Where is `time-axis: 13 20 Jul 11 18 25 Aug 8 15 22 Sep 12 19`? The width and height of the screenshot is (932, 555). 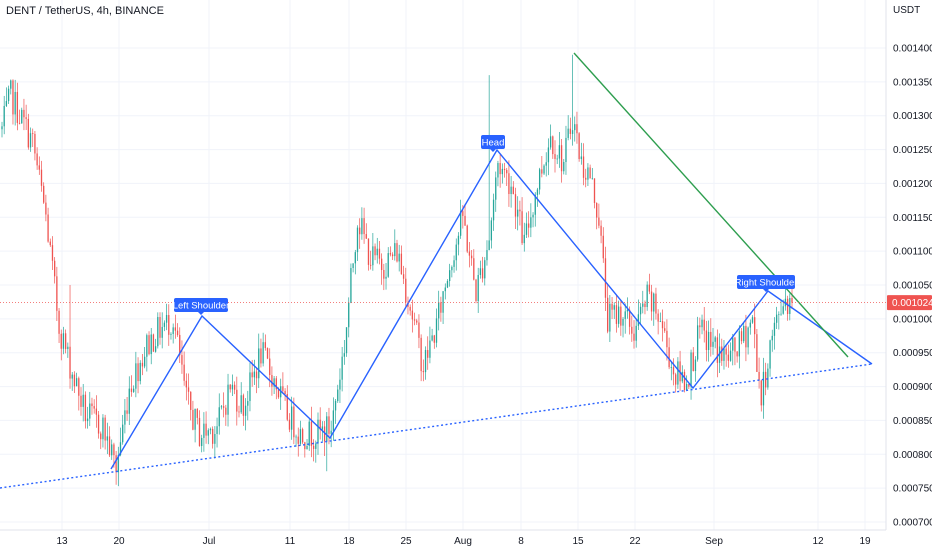
time-axis: 13 20 Jul 11 18 25 Aug 8 15 22 Sep 12 19 is located at coordinates (443, 538).